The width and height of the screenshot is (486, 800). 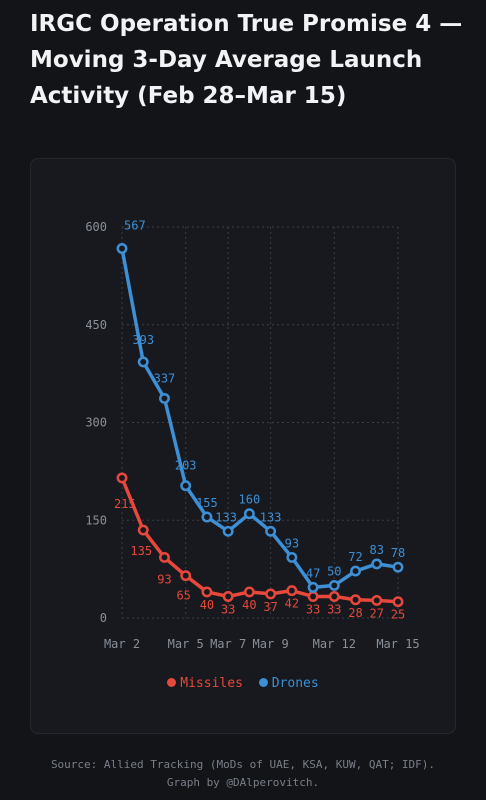 What do you see at coordinates (295, 683) in the screenshot?
I see `legend-label-drones: Drones` at bounding box center [295, 683].